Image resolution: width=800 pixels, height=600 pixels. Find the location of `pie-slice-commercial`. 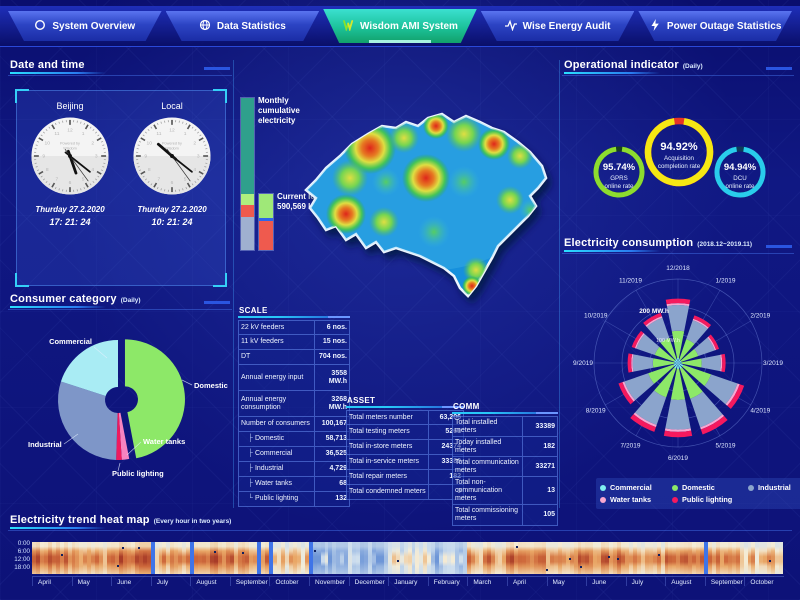

pie-slice-commercial is located at coordinates (89, 368).